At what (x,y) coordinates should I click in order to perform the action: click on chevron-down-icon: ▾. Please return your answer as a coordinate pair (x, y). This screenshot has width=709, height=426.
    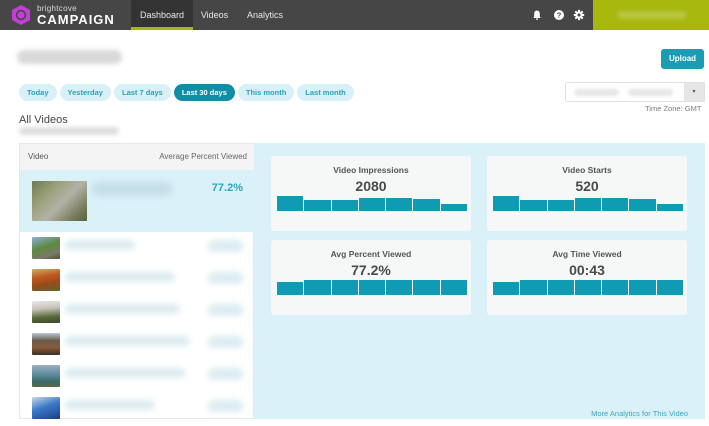
    Looking at the image, I should click on (694, 92).